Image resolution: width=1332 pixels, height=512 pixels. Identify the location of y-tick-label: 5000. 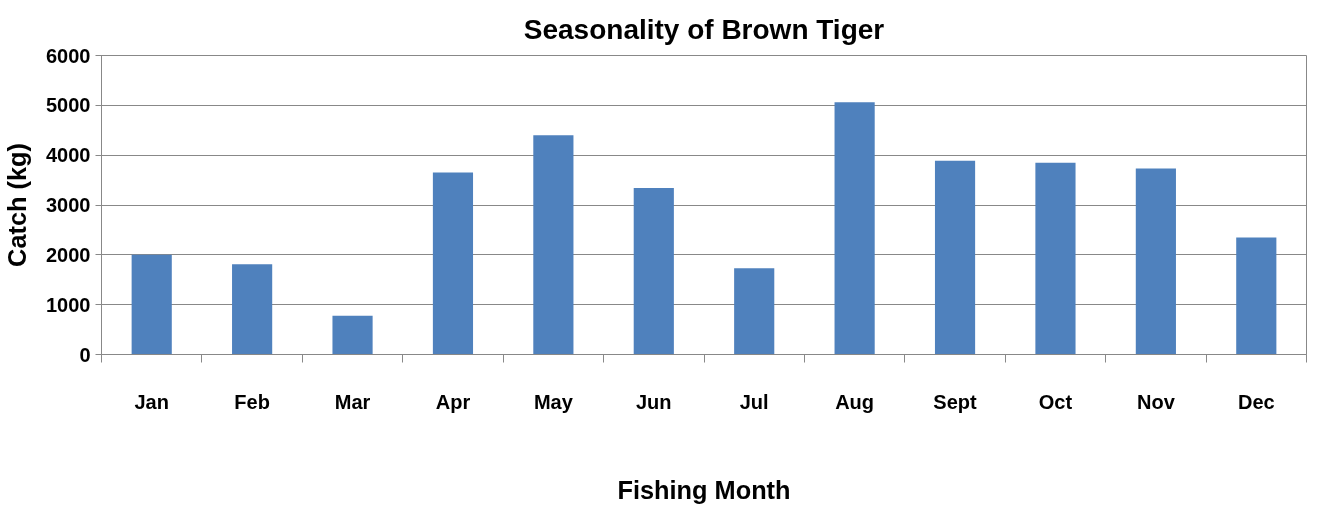
(68, 105).